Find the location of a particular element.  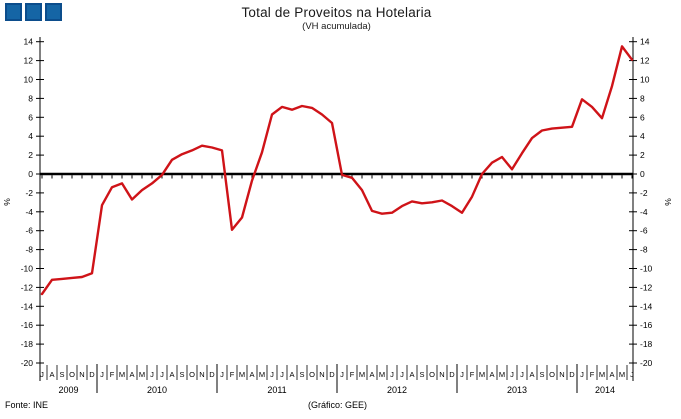

svg-text: 2 is located at coordinates (30, 155).